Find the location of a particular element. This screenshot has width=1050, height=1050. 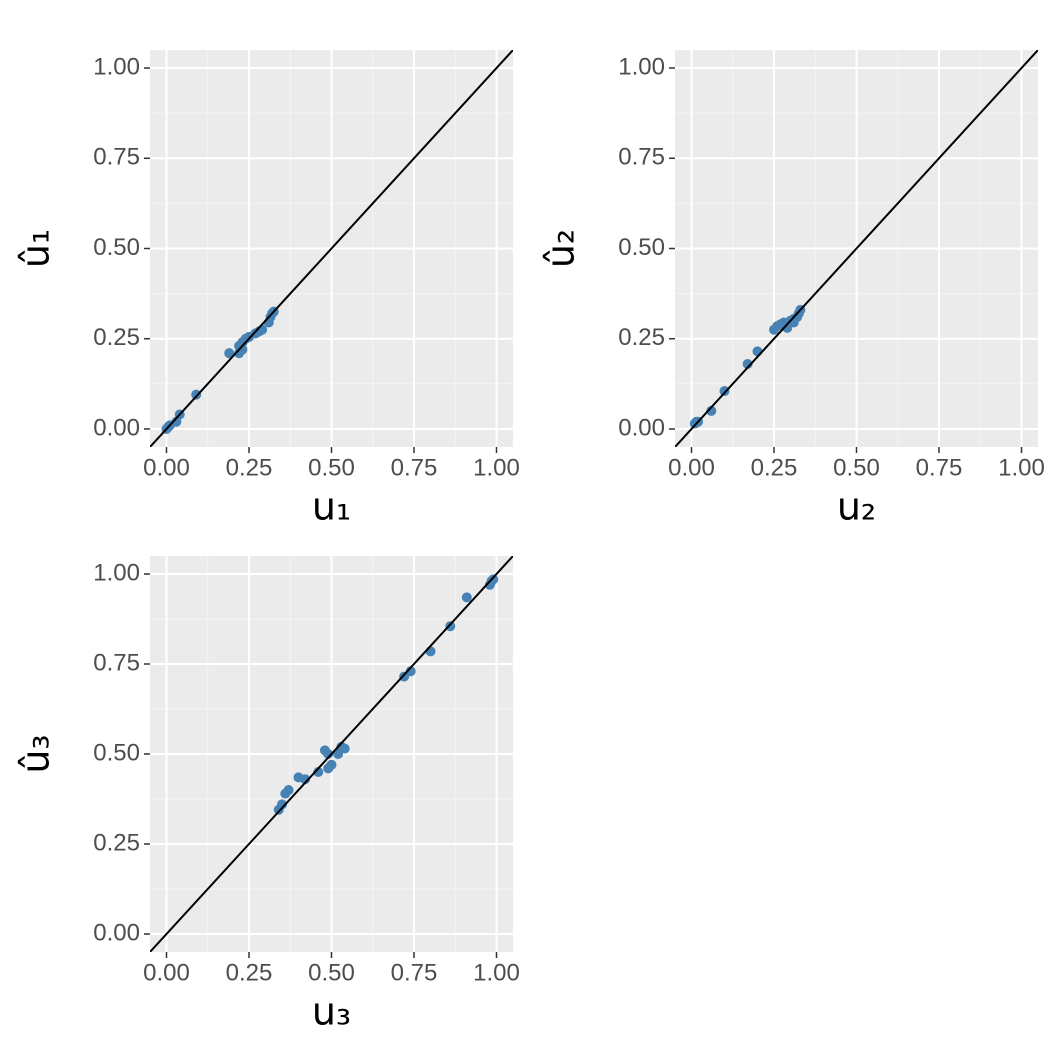

y-axis-label: û₃ is located at coordinates (36, 753).